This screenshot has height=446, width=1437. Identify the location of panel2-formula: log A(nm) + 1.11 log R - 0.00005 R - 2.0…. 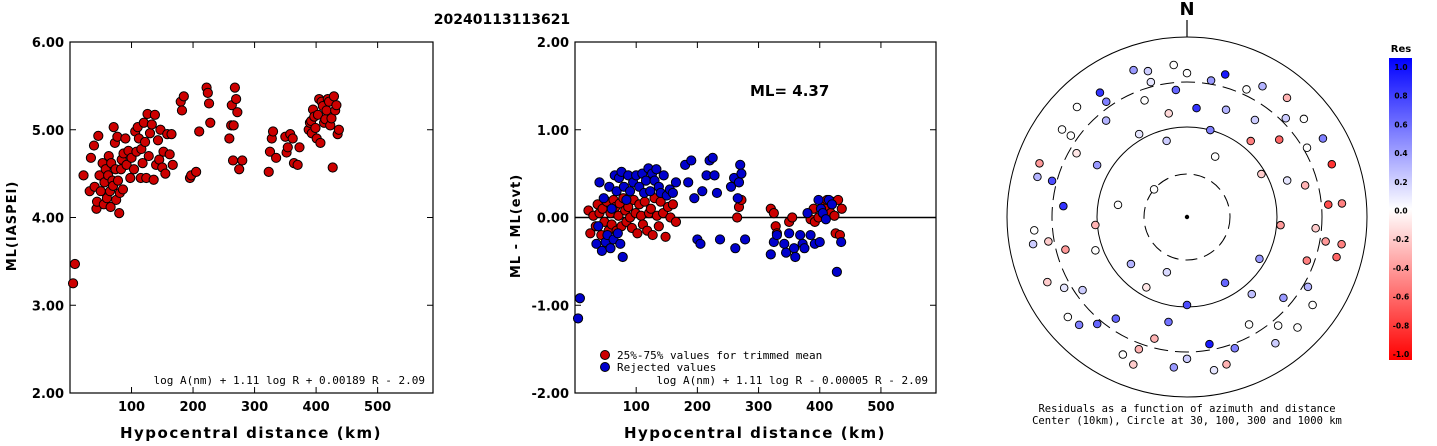
(792, 380).